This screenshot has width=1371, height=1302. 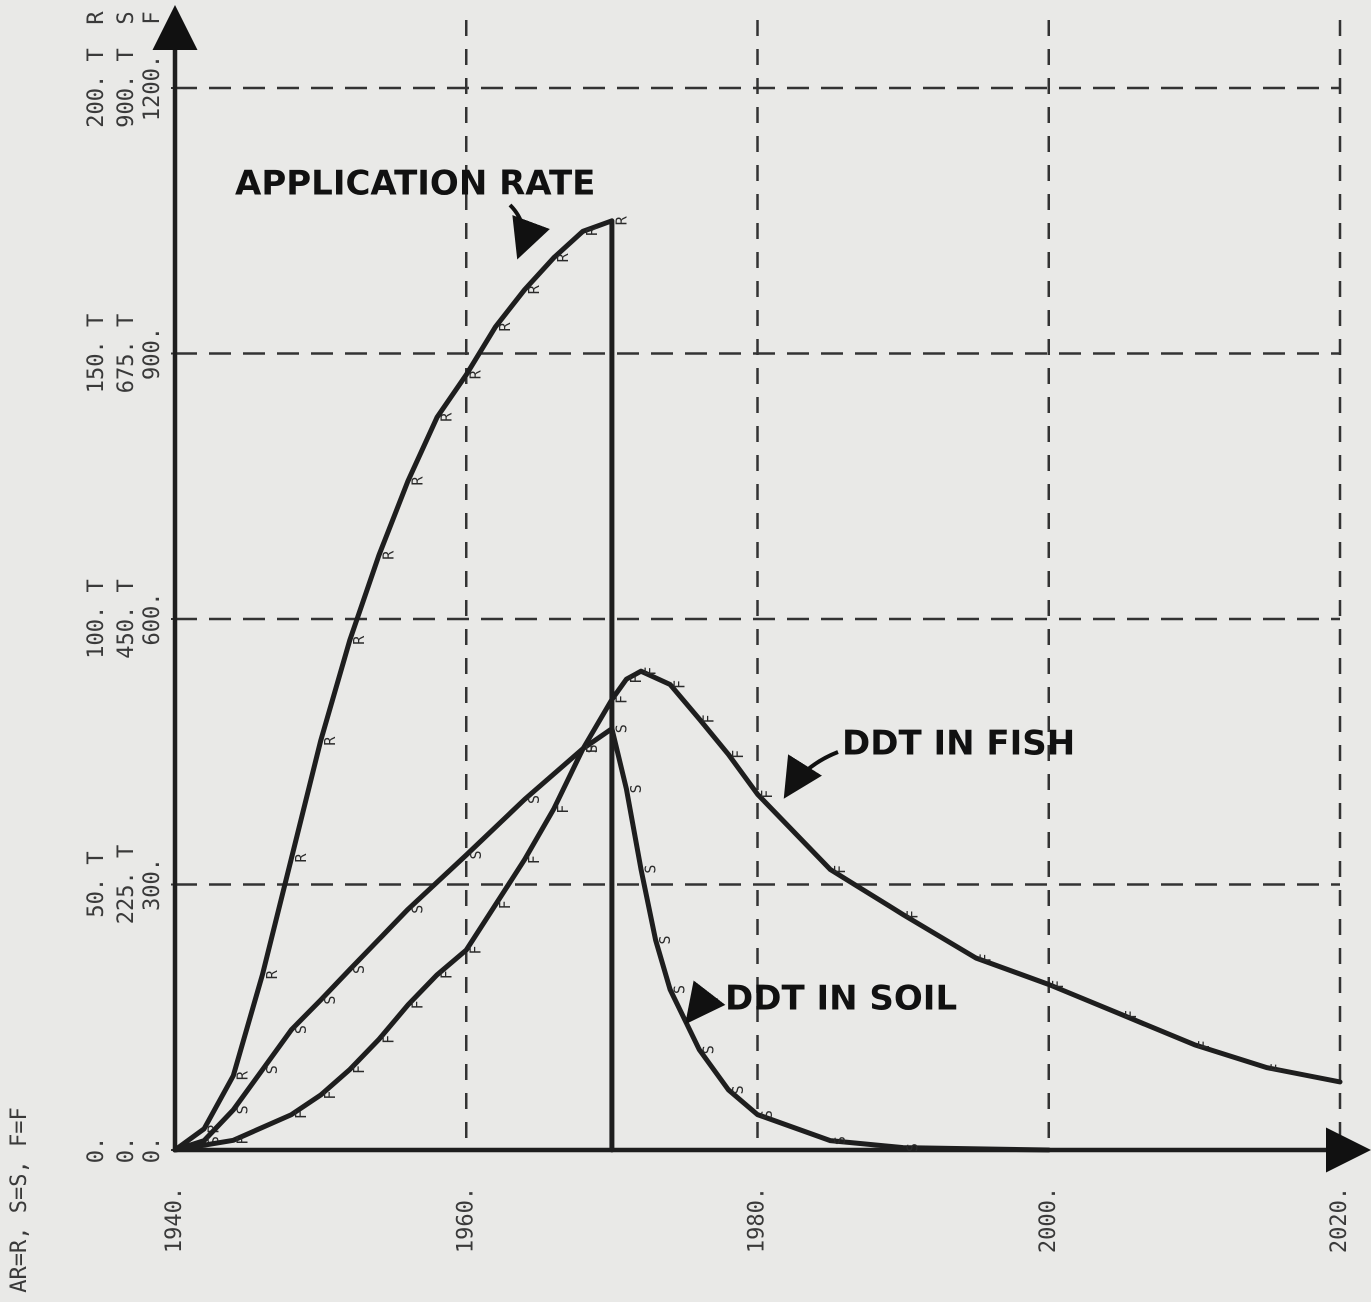 I want to click on y-tick-label: 100. T, so click(x=96, y=618).